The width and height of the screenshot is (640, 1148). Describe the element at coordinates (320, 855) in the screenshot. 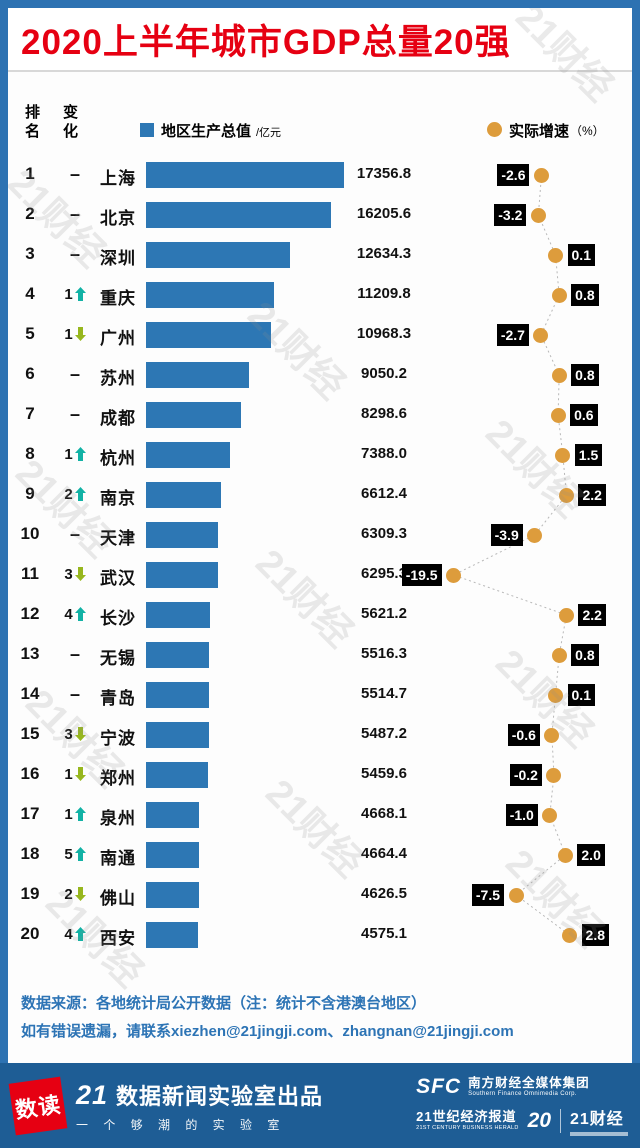

I see `chart-row: 18 5 南通 4664.4 2.0` at that location.